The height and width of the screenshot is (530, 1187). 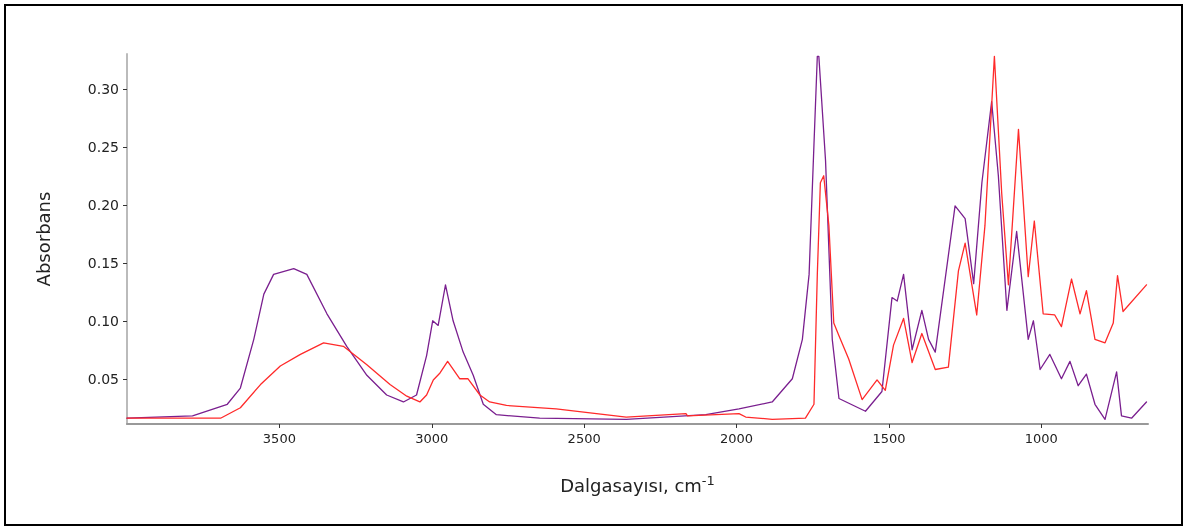 I want to click on x-tick-label: 3500, so click(x=279, y=438).